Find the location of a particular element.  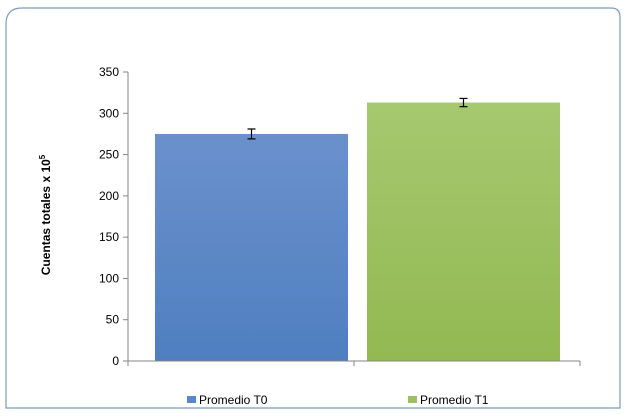

y-axis-title: Cuentas totales x 105 is located at coordinates (45, 214).